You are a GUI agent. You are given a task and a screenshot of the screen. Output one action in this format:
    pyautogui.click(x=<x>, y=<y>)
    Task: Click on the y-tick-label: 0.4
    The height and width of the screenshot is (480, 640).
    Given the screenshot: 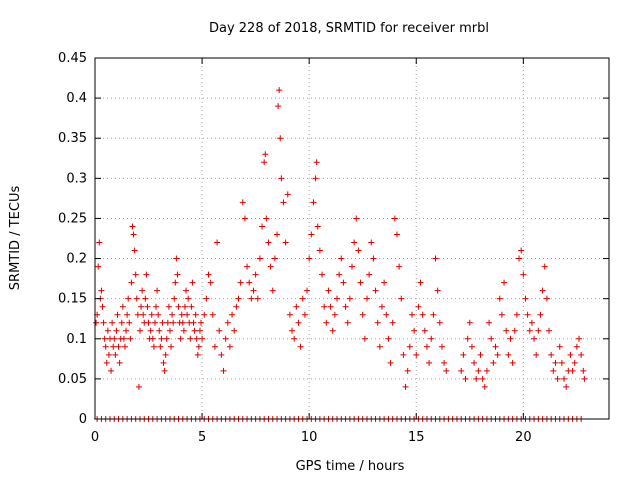 What is the action you would take?
    pyautogui.click(x=76, y=98)
    